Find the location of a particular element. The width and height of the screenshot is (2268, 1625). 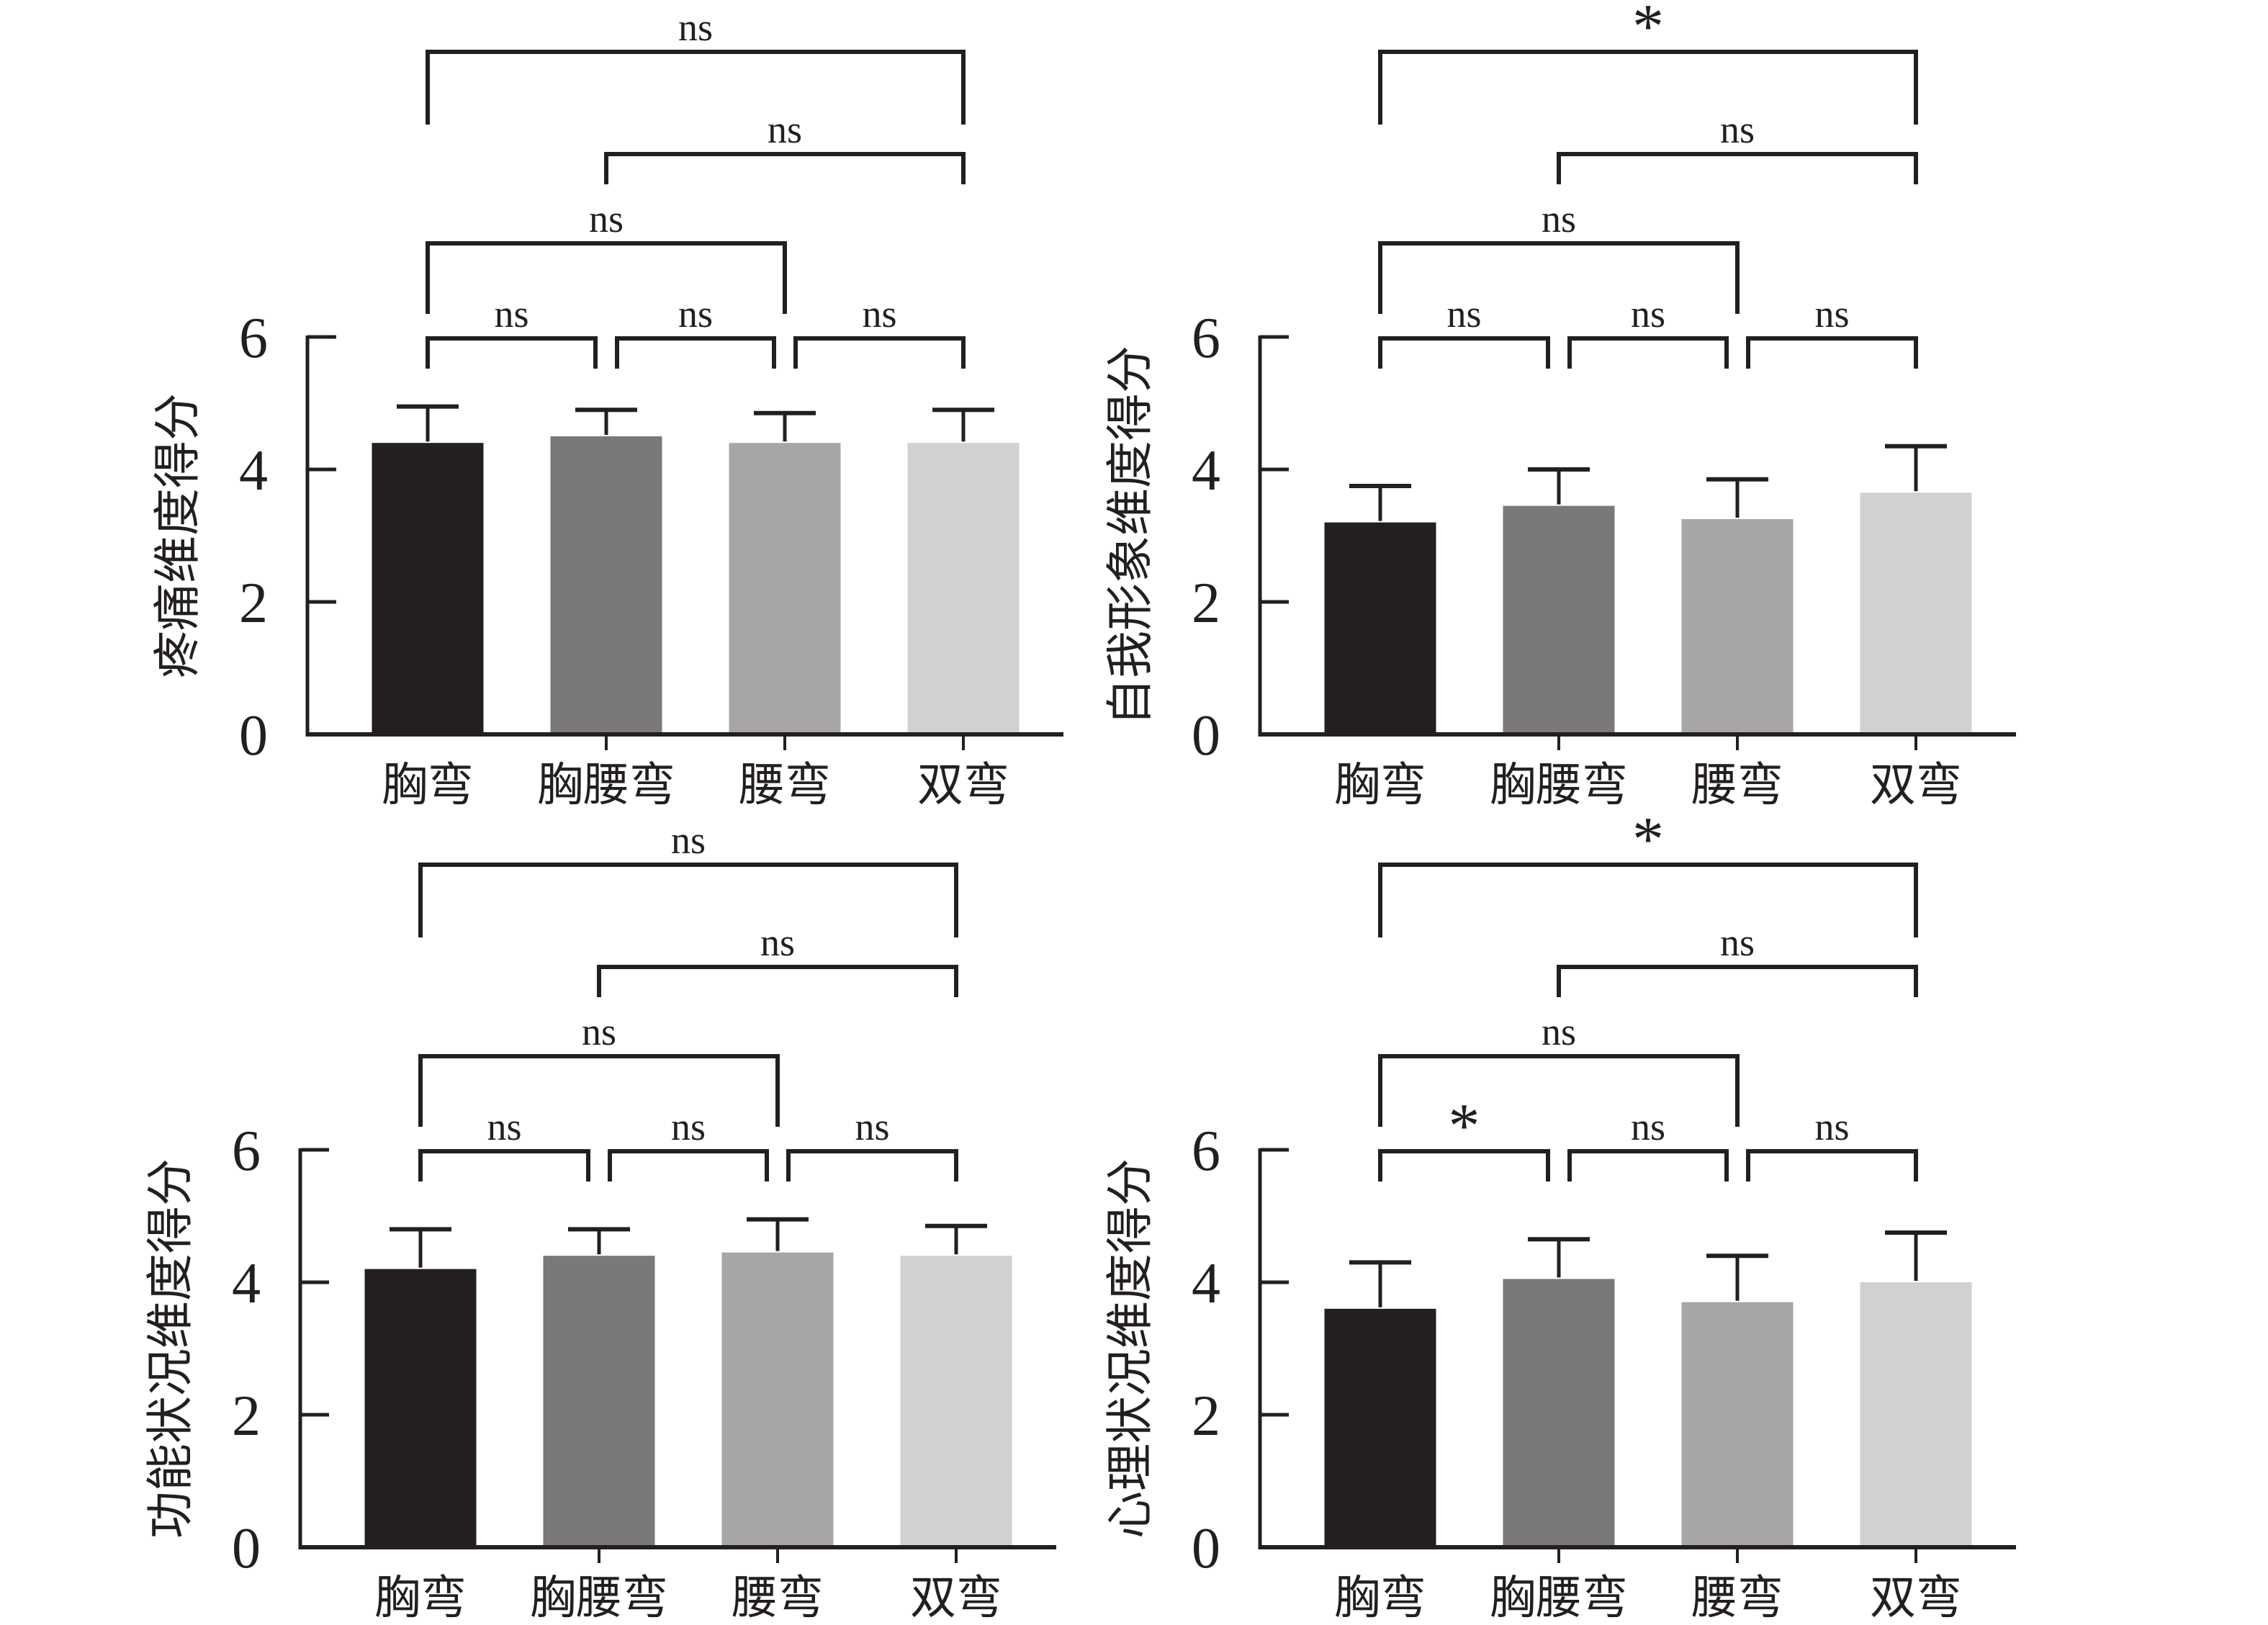

y-axis-title: 功能状况维度得分 is located at coordinates (171, 1348).